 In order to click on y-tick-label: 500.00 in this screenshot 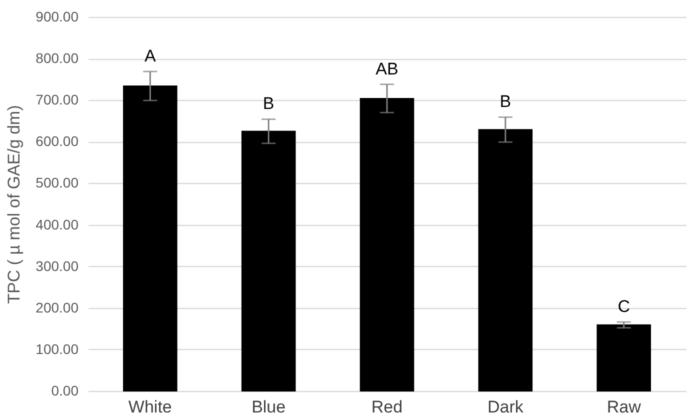, I will do `click(57, 182)`.